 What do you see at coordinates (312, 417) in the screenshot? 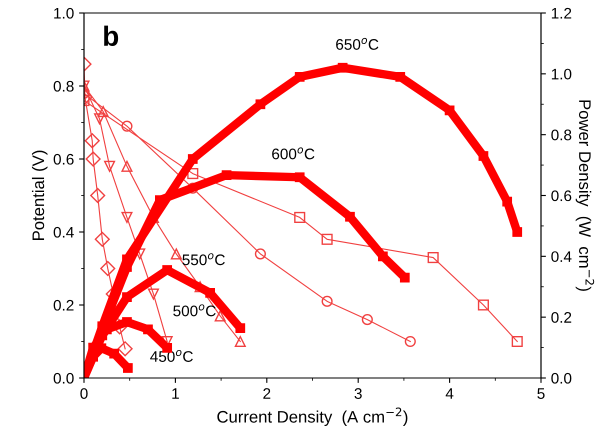
I see `x-axis-title: Current Density (A cm$^{−2}$)` at bounding box center [312, 417].